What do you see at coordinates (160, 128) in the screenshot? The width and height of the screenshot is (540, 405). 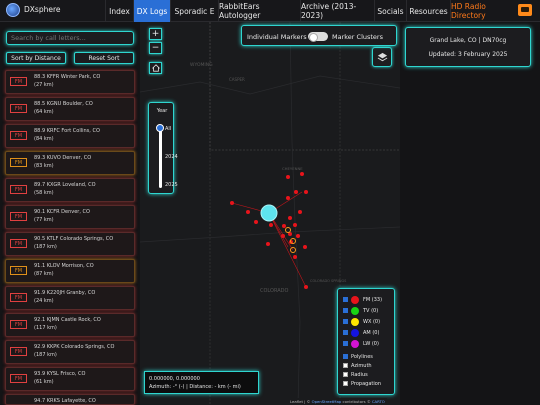 I see `year-slider-handle` at bounding box center [160, 128].